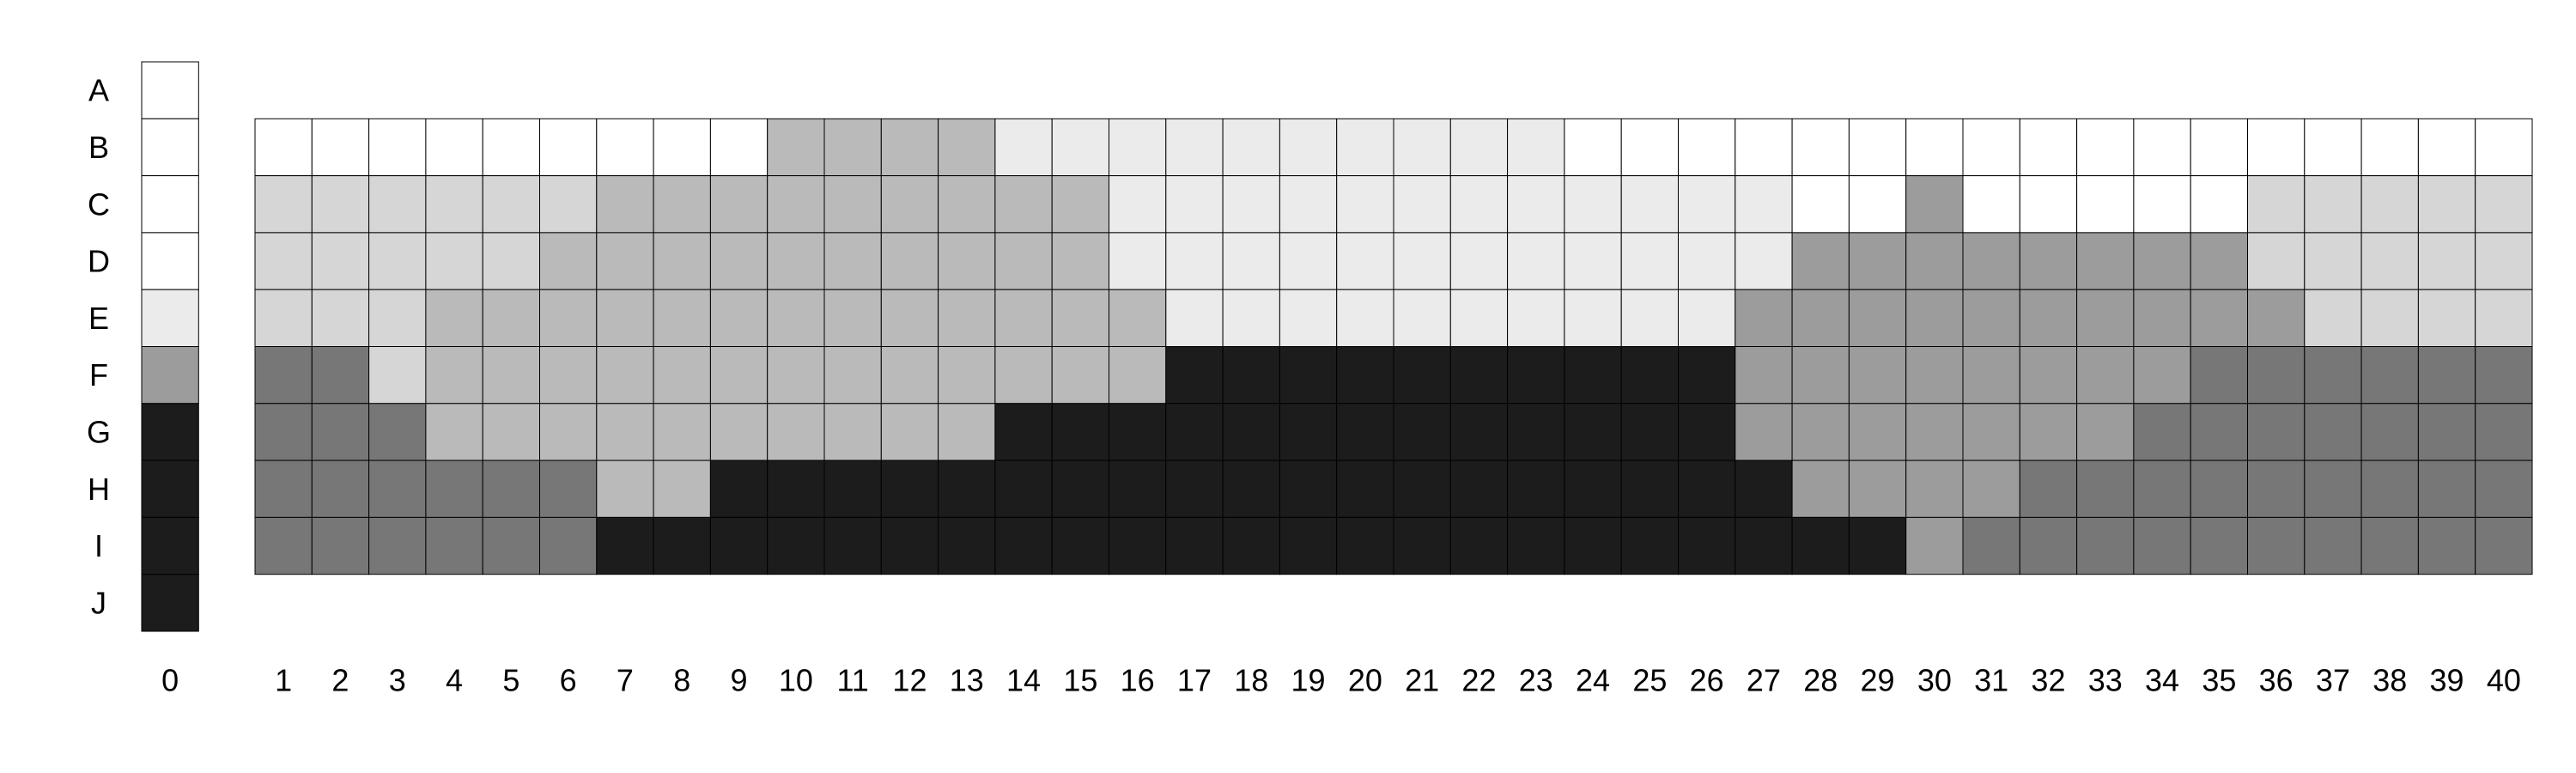 The width and height of the screenshot is (2576, 773). What do you see at coordinates (2162, 680) in the screenshot?
I see `column-label-34: 34` at bounding box center [2162, 680].